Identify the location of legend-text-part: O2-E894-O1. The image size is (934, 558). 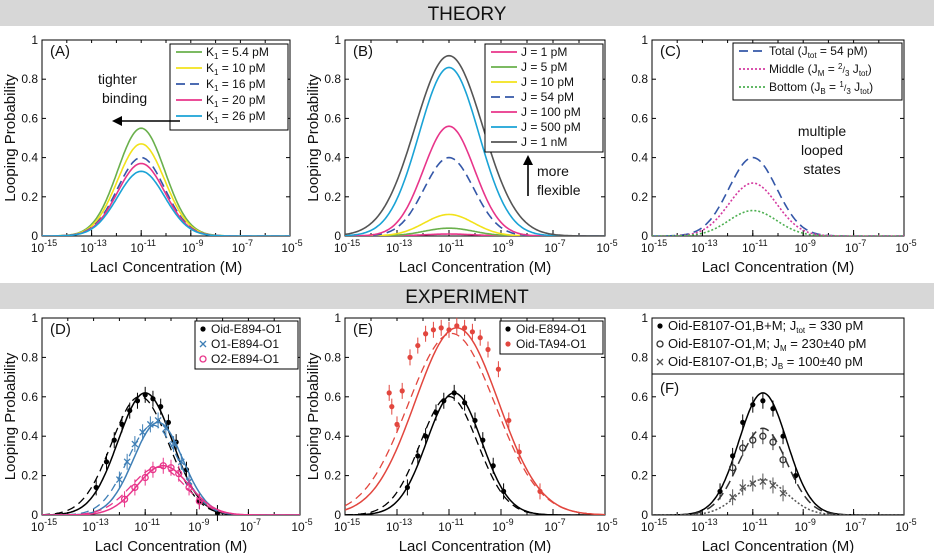
(245, 359).